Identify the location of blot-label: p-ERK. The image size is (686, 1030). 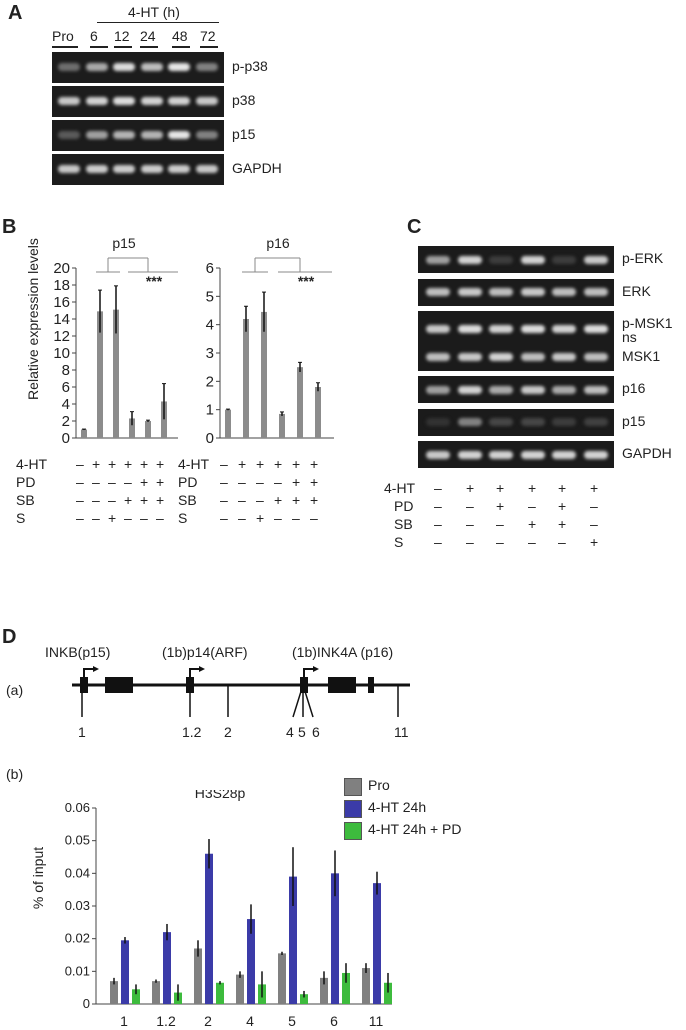
(643, 258).